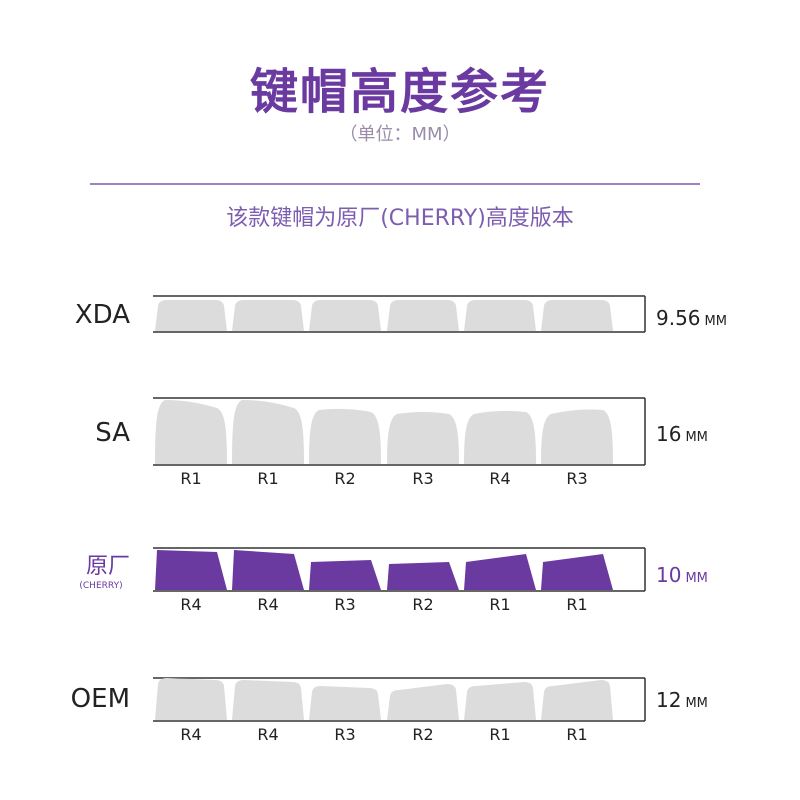  What do you see at coordinates (101, 586) in the screenshot?
I see `profile-sub-cherry: (CHERRY)` at bounding box center [101, 586].